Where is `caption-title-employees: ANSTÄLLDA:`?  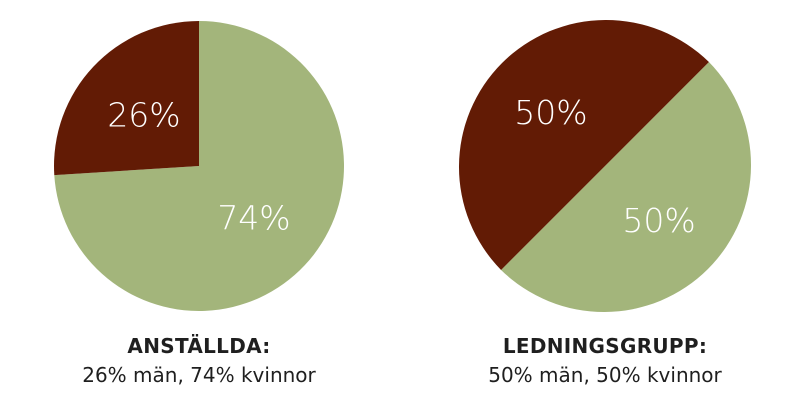 caption-title-employees: ANSTÄLLDA: is located at coordinates (199, 346).